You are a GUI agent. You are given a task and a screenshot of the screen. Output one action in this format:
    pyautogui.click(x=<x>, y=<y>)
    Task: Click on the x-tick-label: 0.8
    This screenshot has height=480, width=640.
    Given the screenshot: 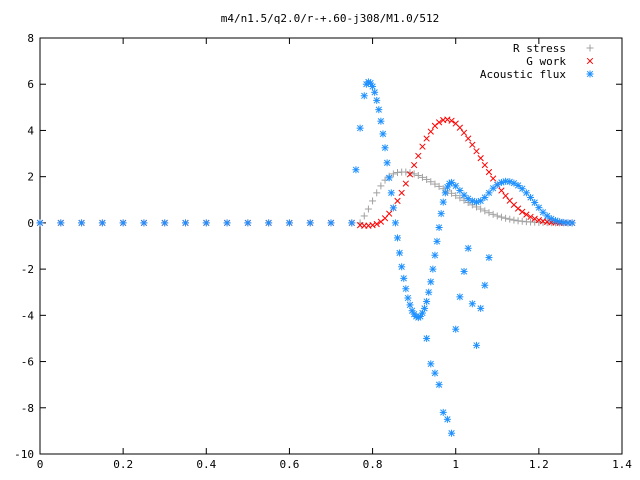 What is the action you would take?
    pyautogui.click(x=373, y=464)
    